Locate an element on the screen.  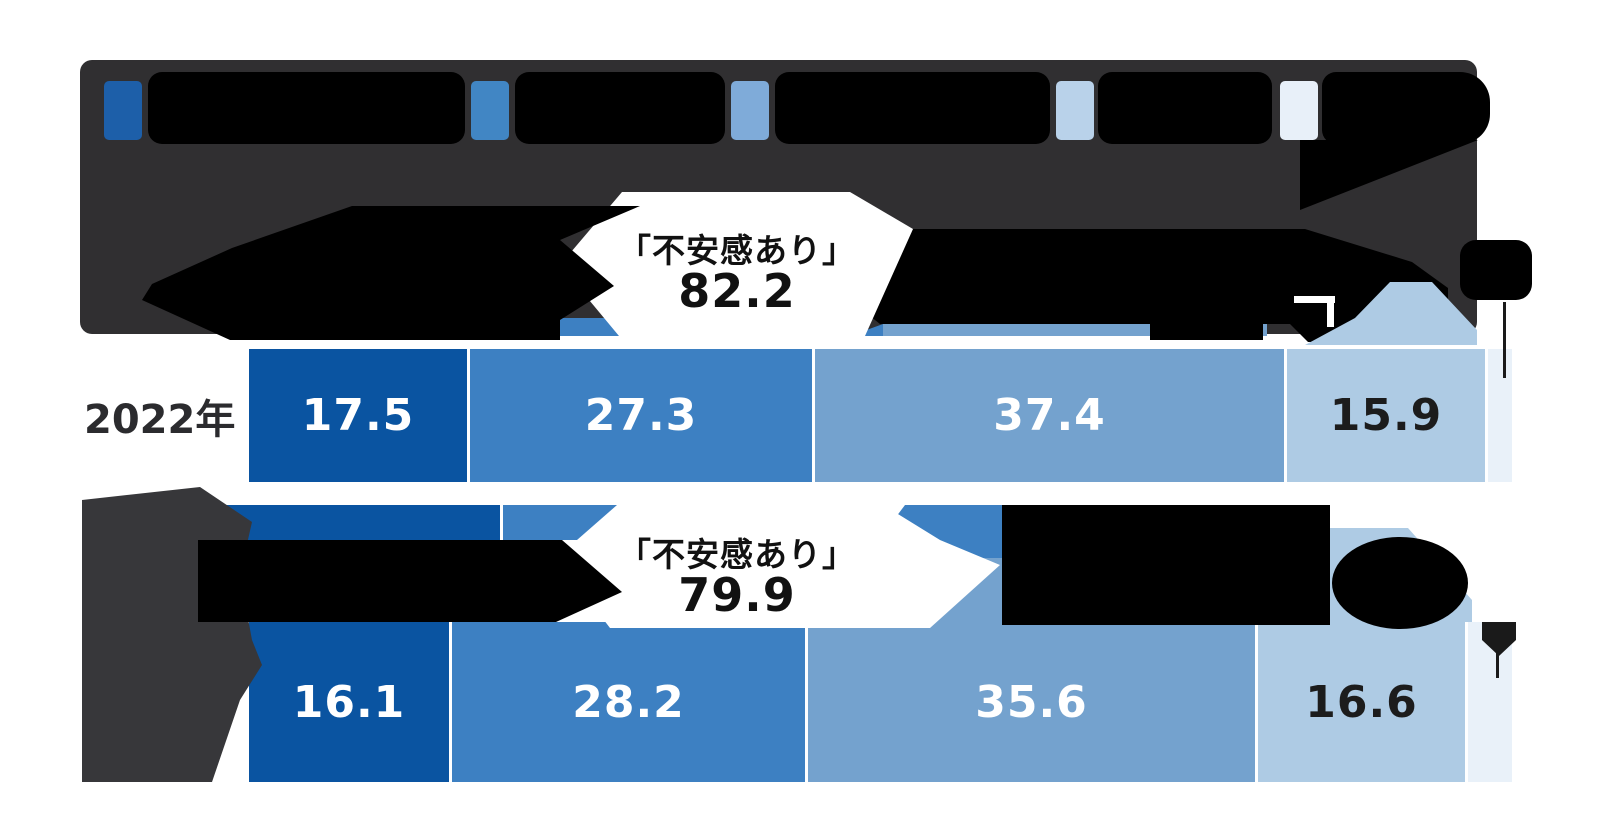
bar1-segment-2: 27.3 is located at coordinates (641, 415).